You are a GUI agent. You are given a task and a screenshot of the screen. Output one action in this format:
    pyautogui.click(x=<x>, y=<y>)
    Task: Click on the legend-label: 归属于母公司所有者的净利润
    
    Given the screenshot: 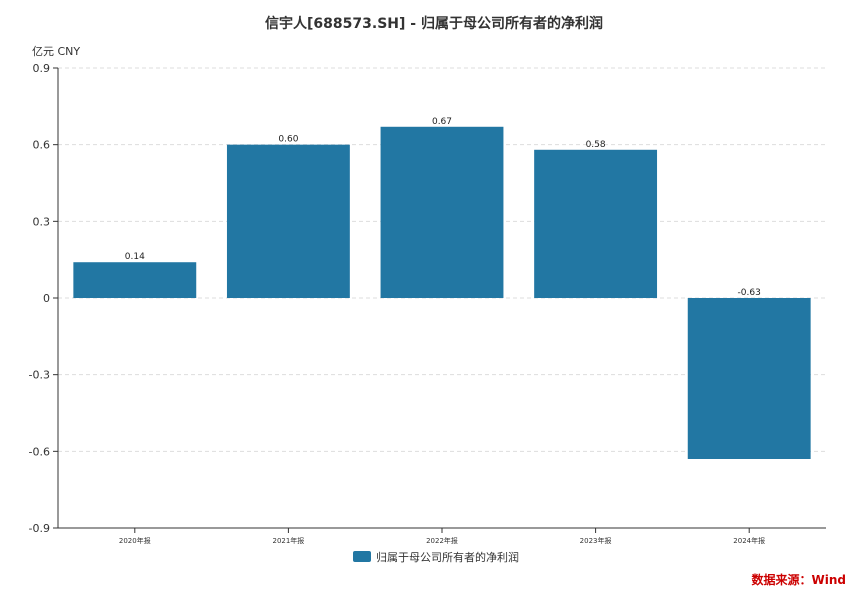 What is the action you would take?
    pyautogui.click(x=447, y=557)
    